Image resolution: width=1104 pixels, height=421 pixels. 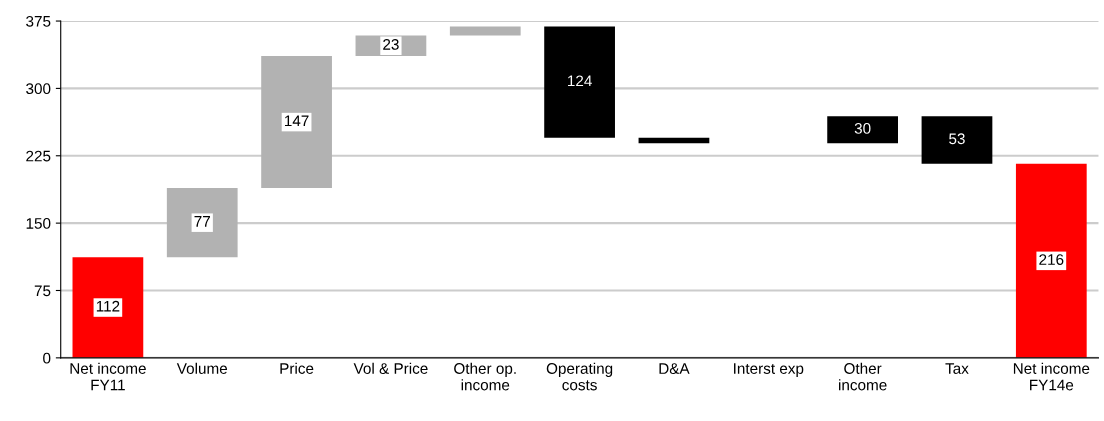 I want to click on x-tick-label: Net income FY14e, so click(x=1051, y=376).